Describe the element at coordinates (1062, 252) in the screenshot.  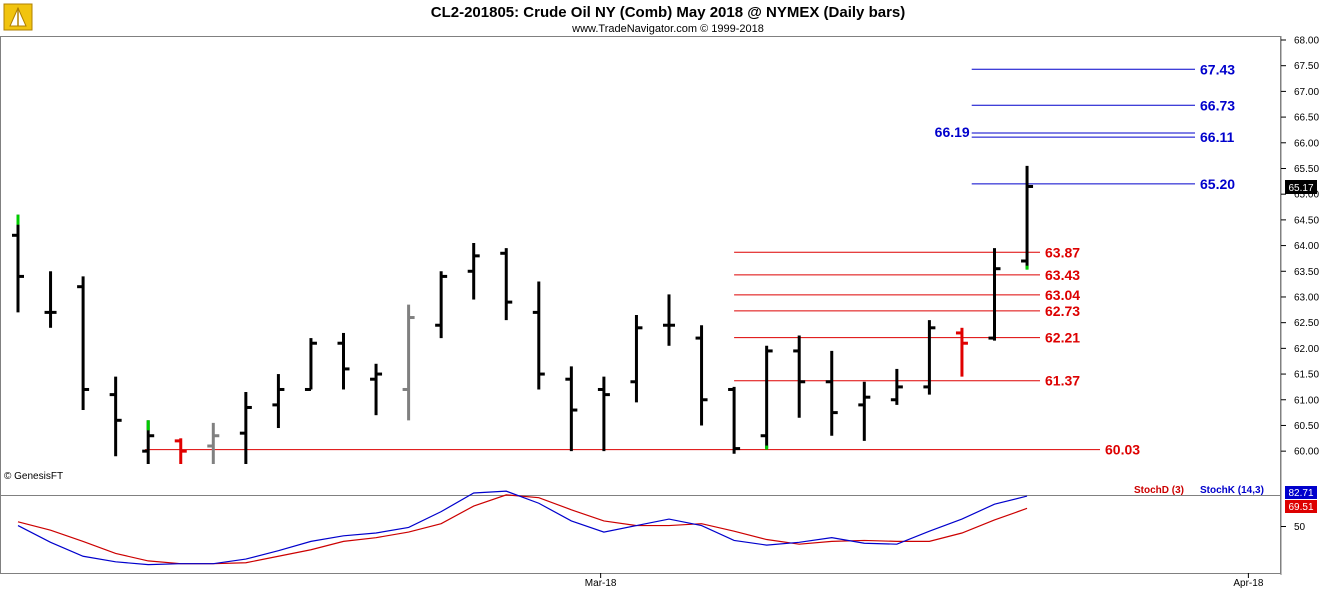
I see `level-label: 63.87` at that location.